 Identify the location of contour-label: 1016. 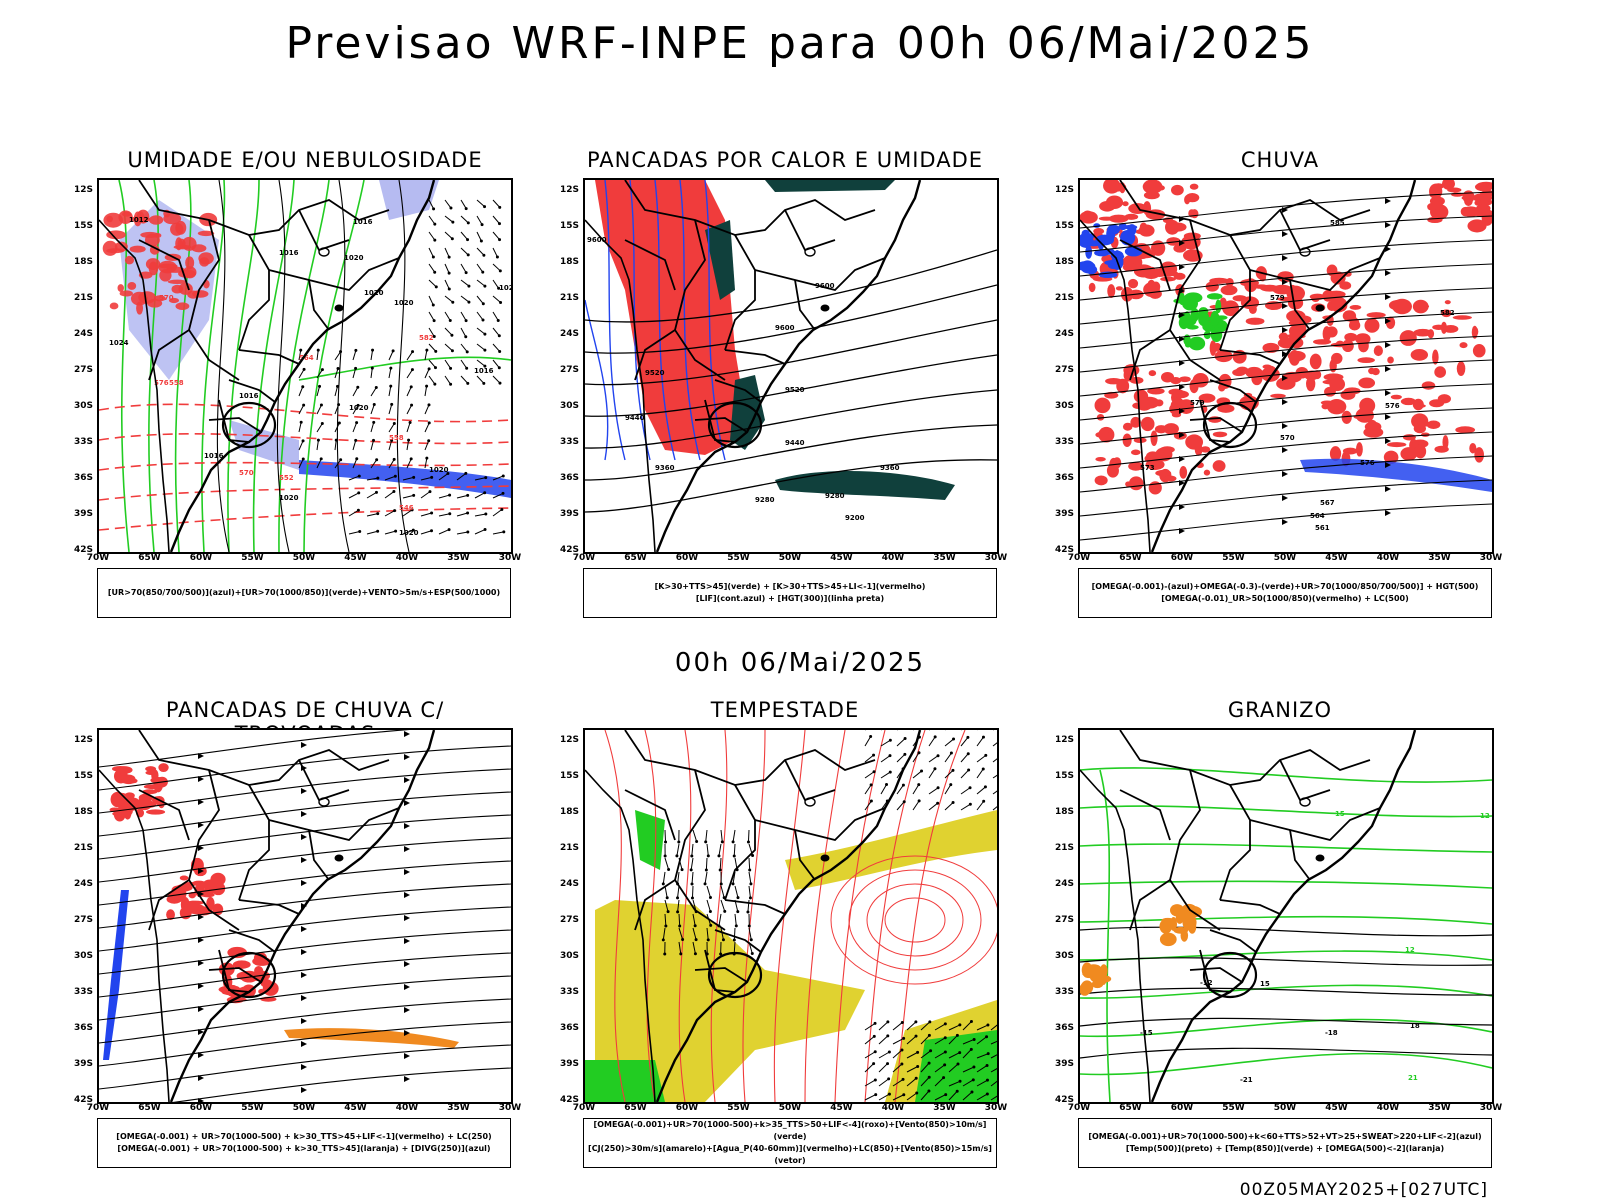
(249, 396).